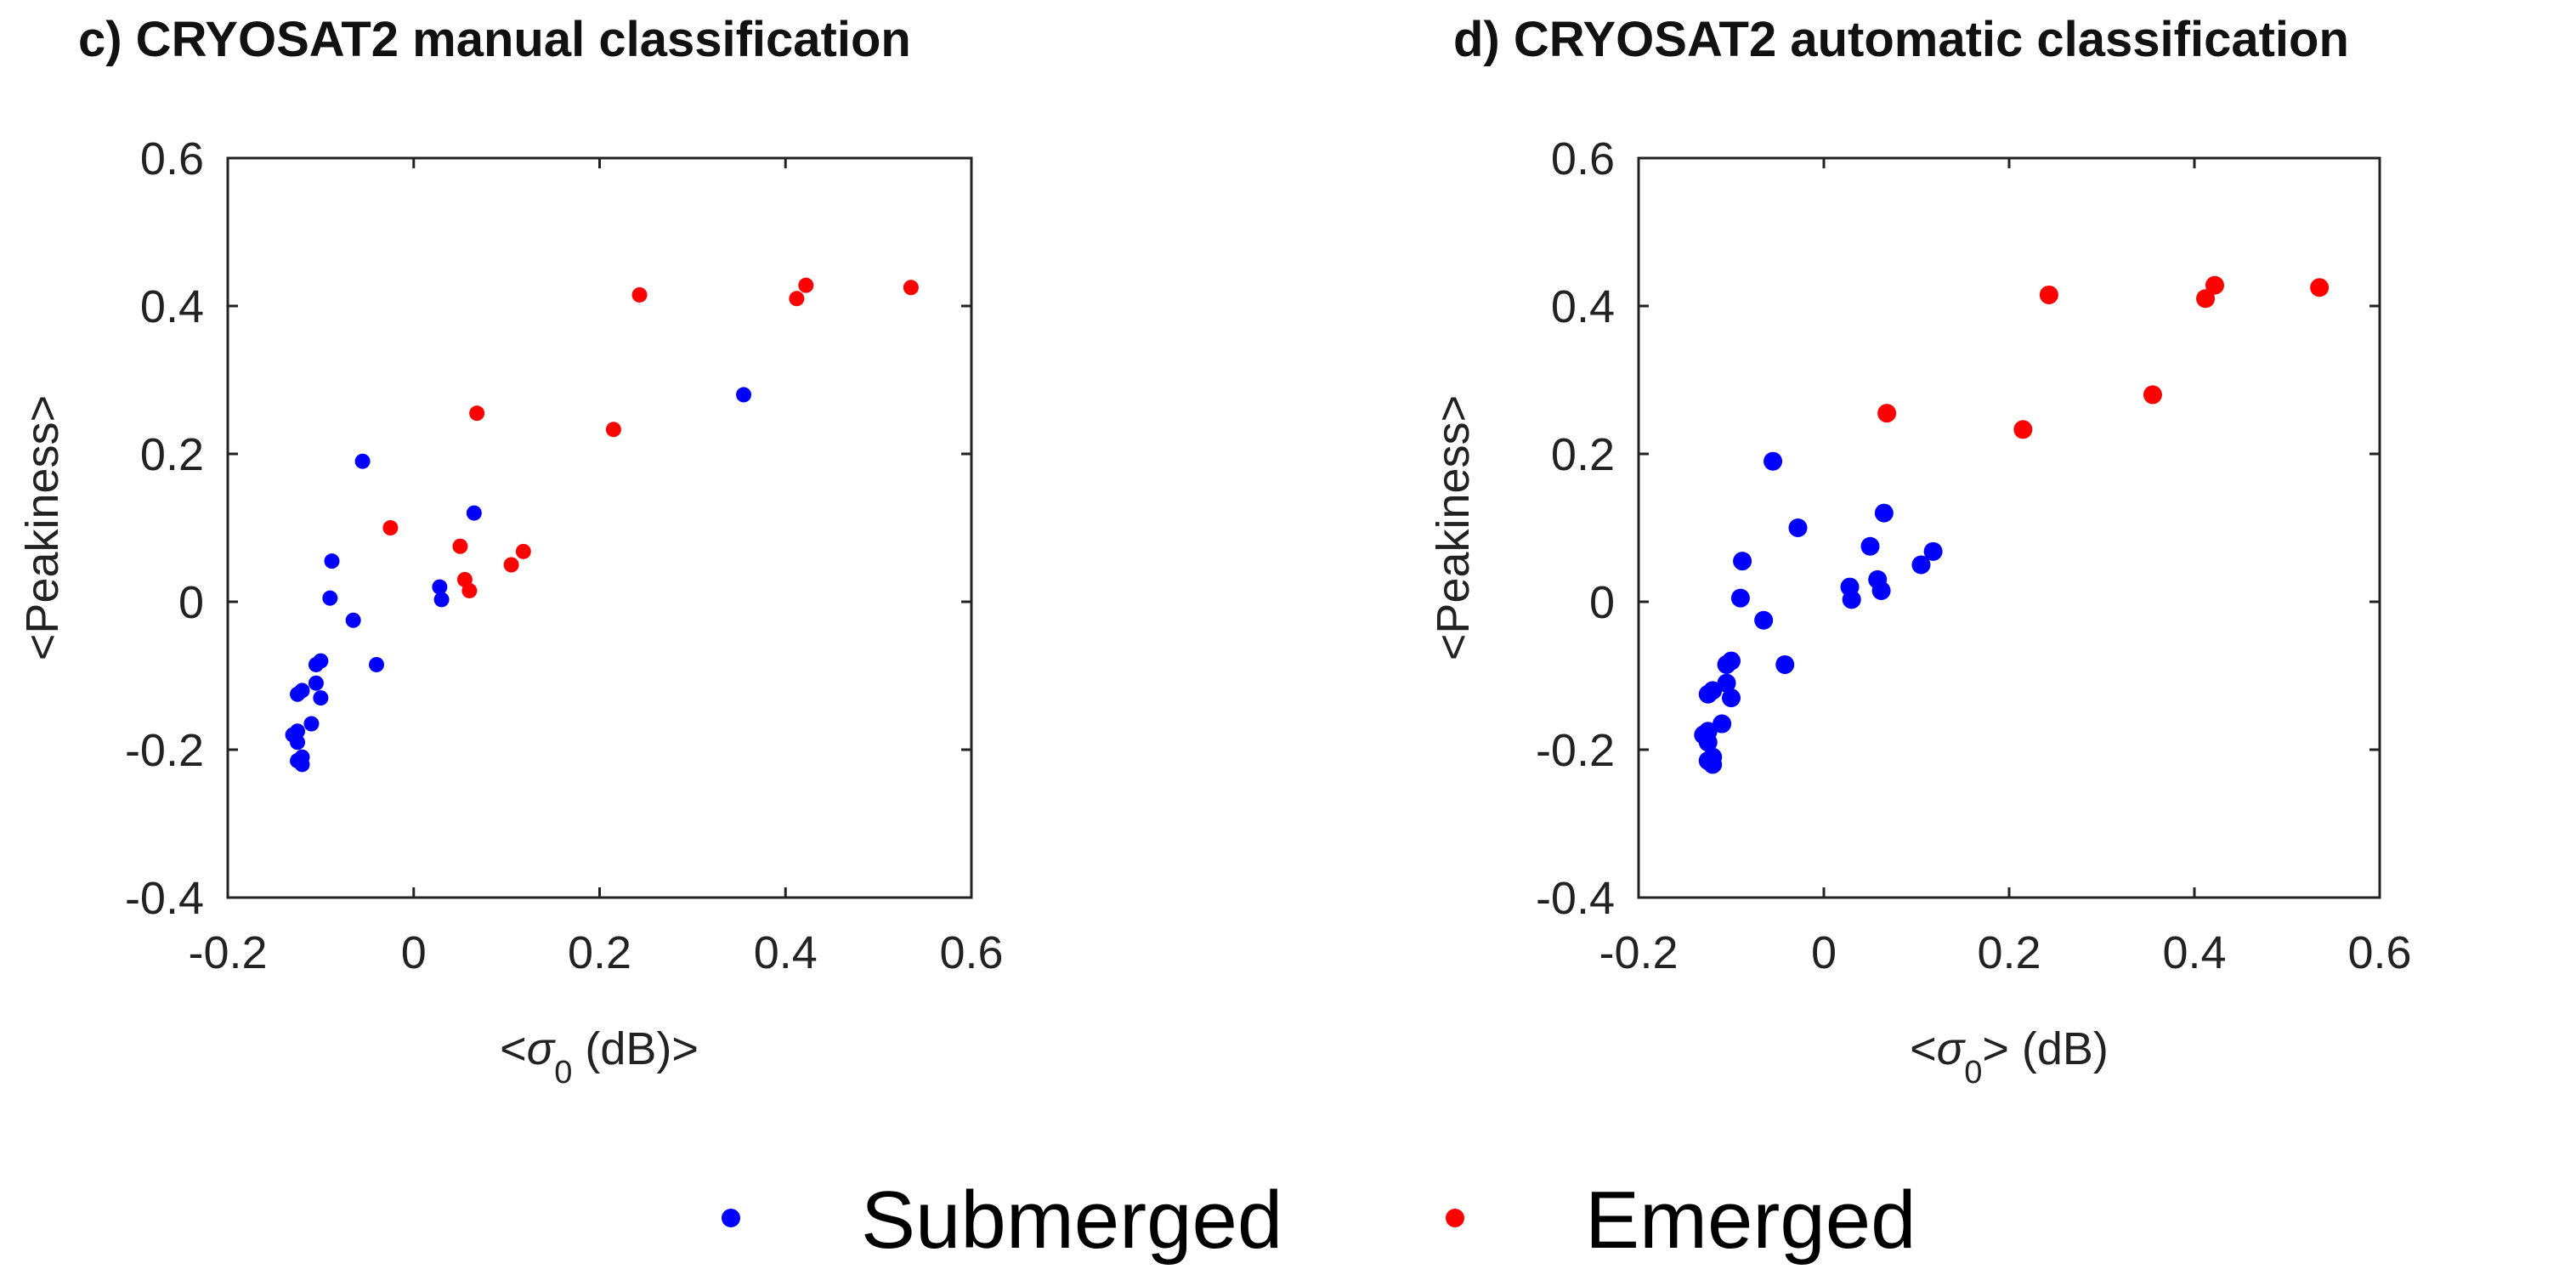  I want to click on panel-c-x-tick-label: 0.4, so click(786, 952).